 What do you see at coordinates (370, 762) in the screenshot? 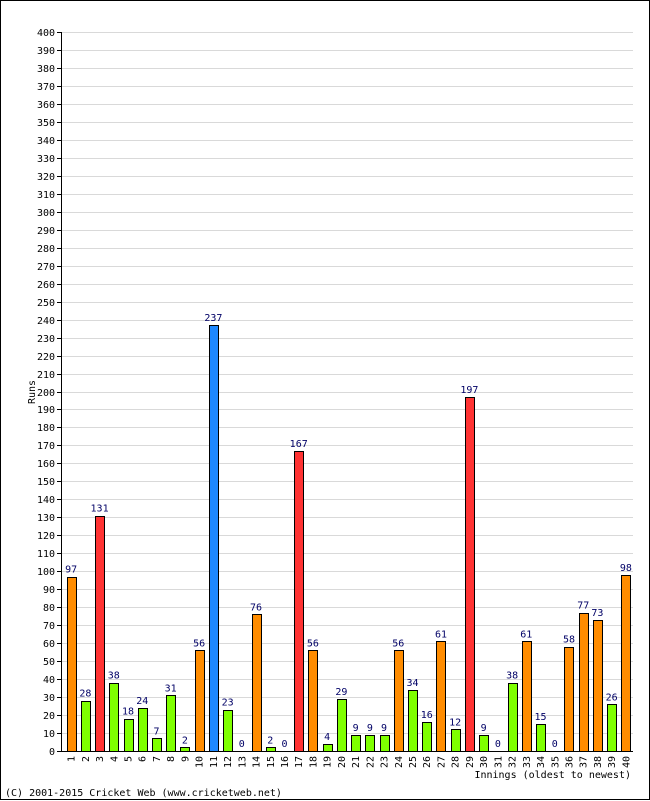
I see `x-tick-label-22: 22` at bounding box center [370, 762].